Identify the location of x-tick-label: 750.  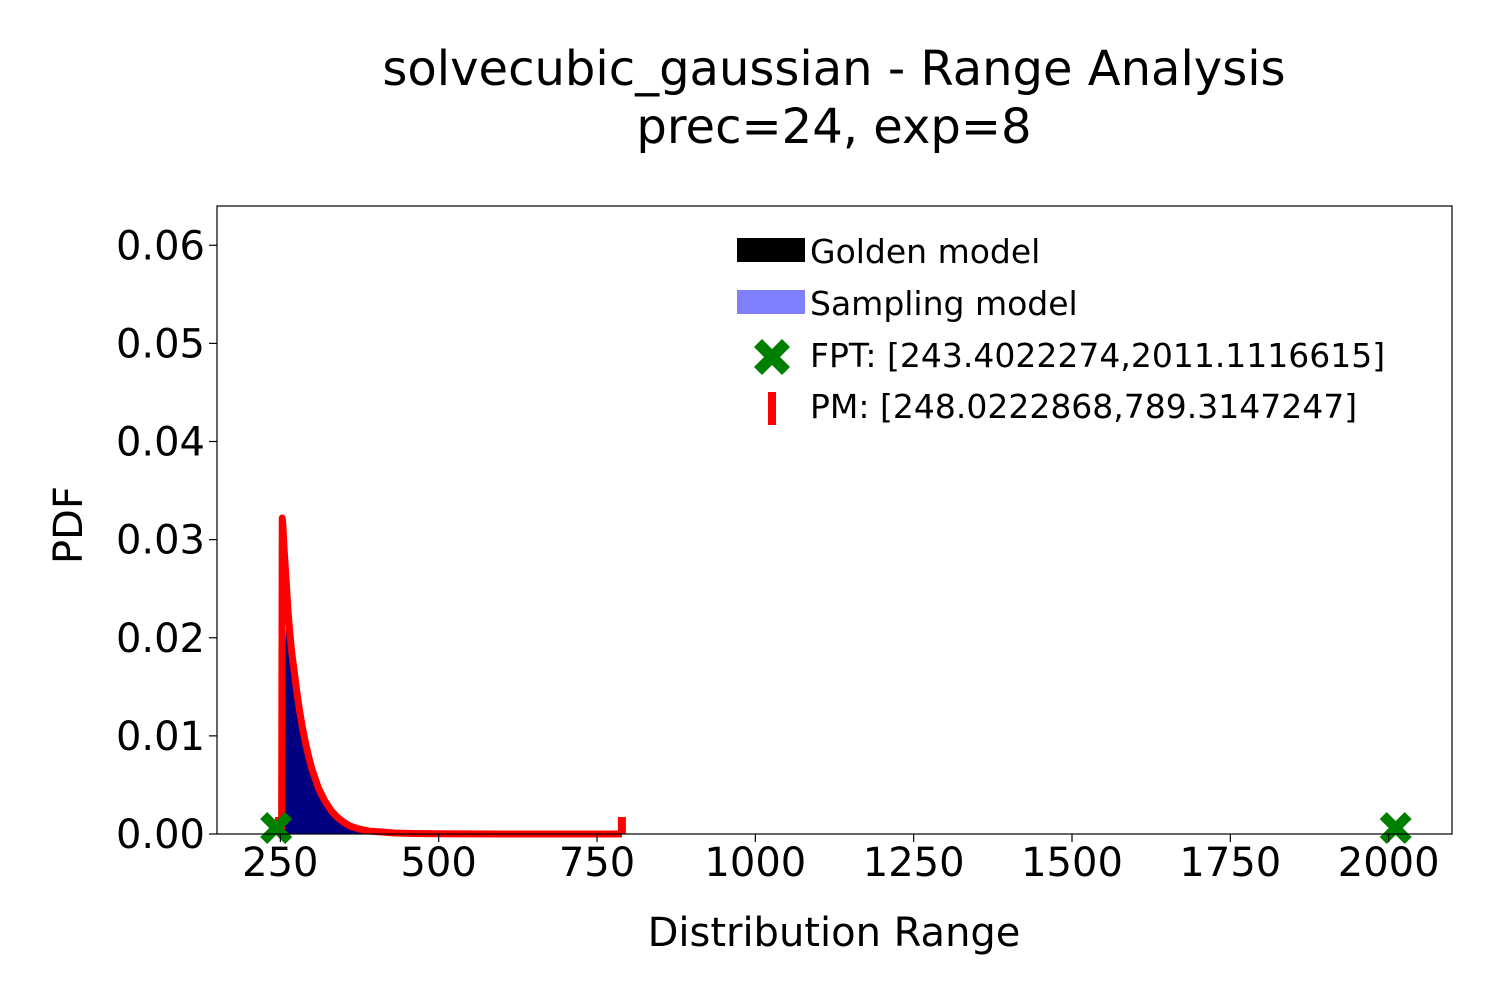
(597, 863).